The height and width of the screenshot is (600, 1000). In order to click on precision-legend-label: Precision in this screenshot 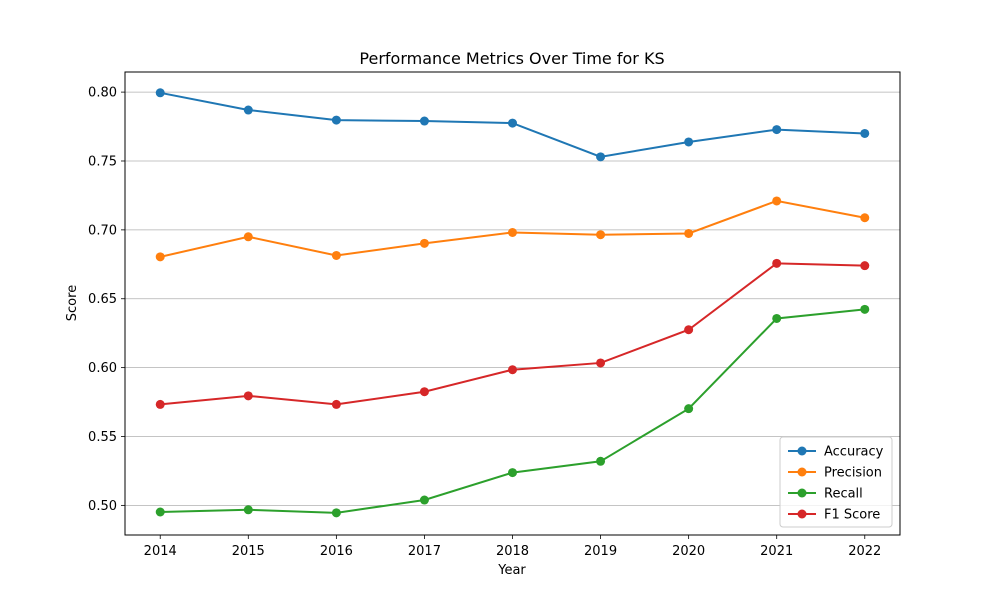, I will do `click(853, 473)`.